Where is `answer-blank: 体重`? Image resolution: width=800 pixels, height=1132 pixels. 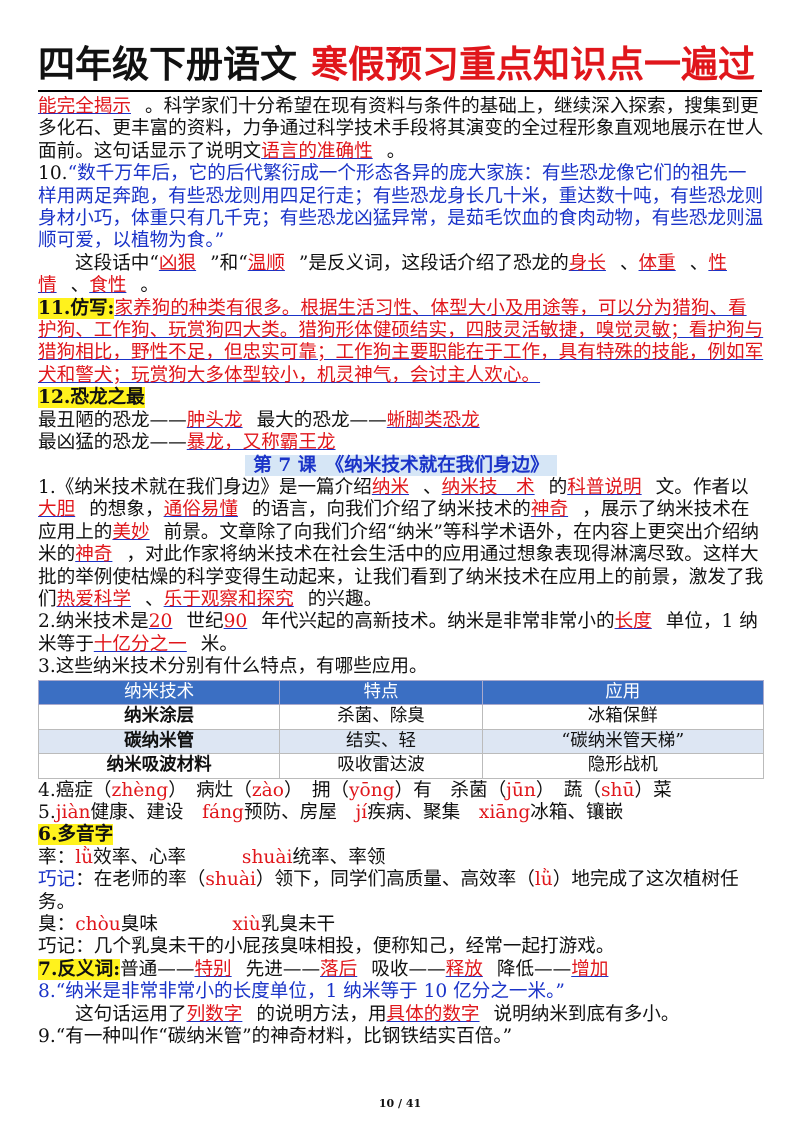 answer-blank: 体重 is located at coordinates (657, 263).